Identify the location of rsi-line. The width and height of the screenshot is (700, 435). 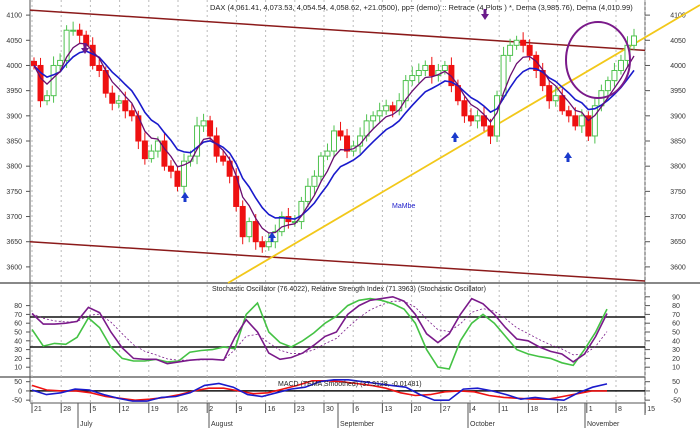
(319, 330).